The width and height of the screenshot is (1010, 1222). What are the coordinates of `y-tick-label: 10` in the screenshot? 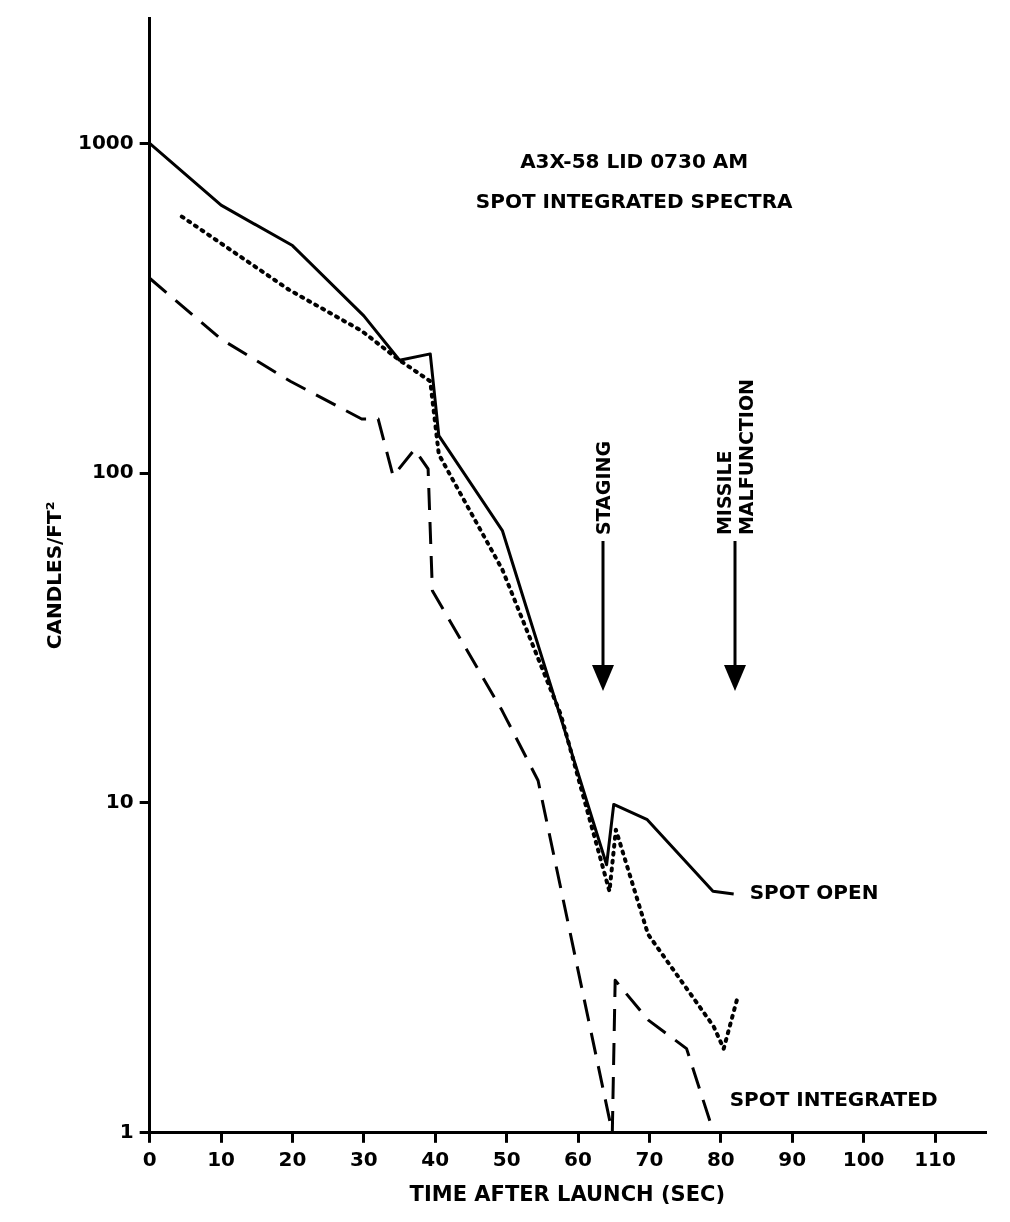 It's located at (119, 801).